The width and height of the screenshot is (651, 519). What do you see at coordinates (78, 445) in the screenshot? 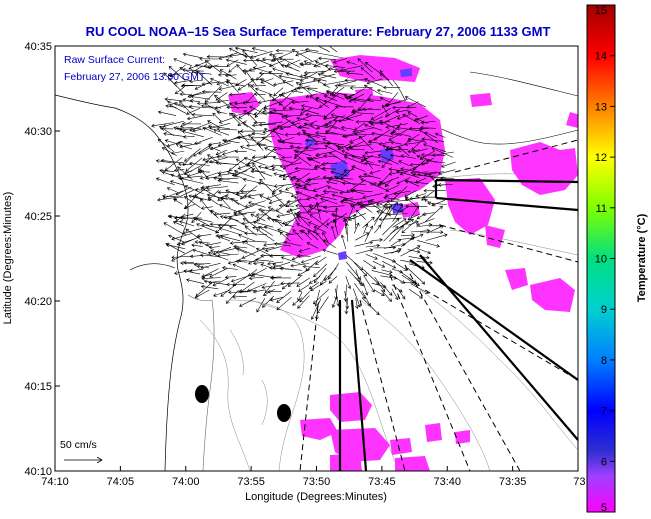
I see `scale-bar-label: 50 cm/s` at bounding box center [78, 445].